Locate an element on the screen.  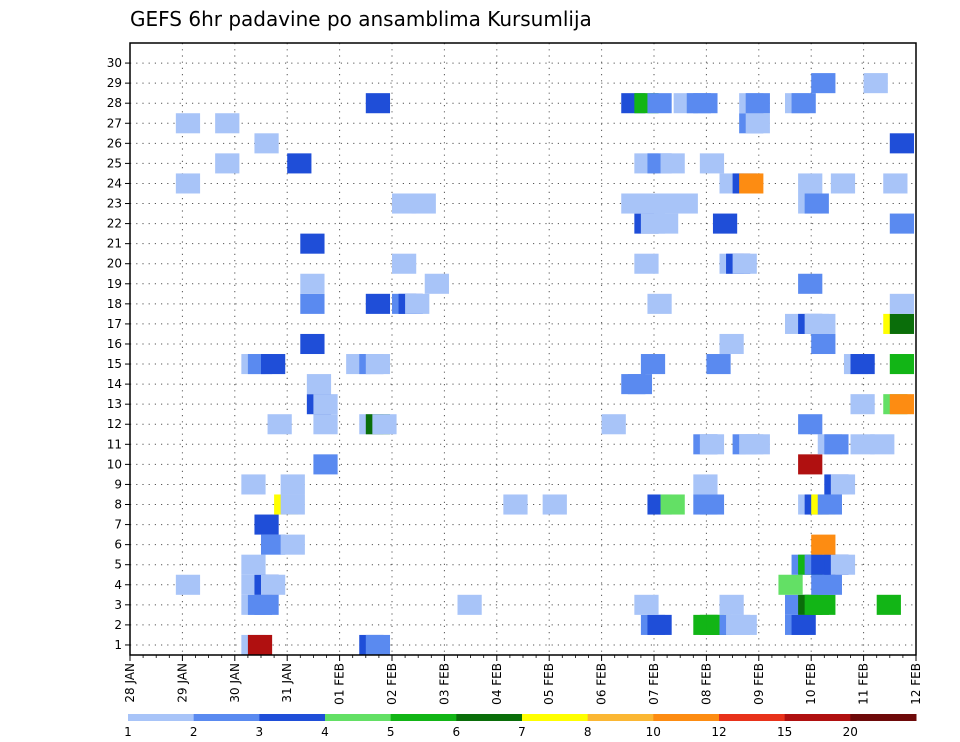
colorbar-label: 4 is located at coordinates (325, 732).